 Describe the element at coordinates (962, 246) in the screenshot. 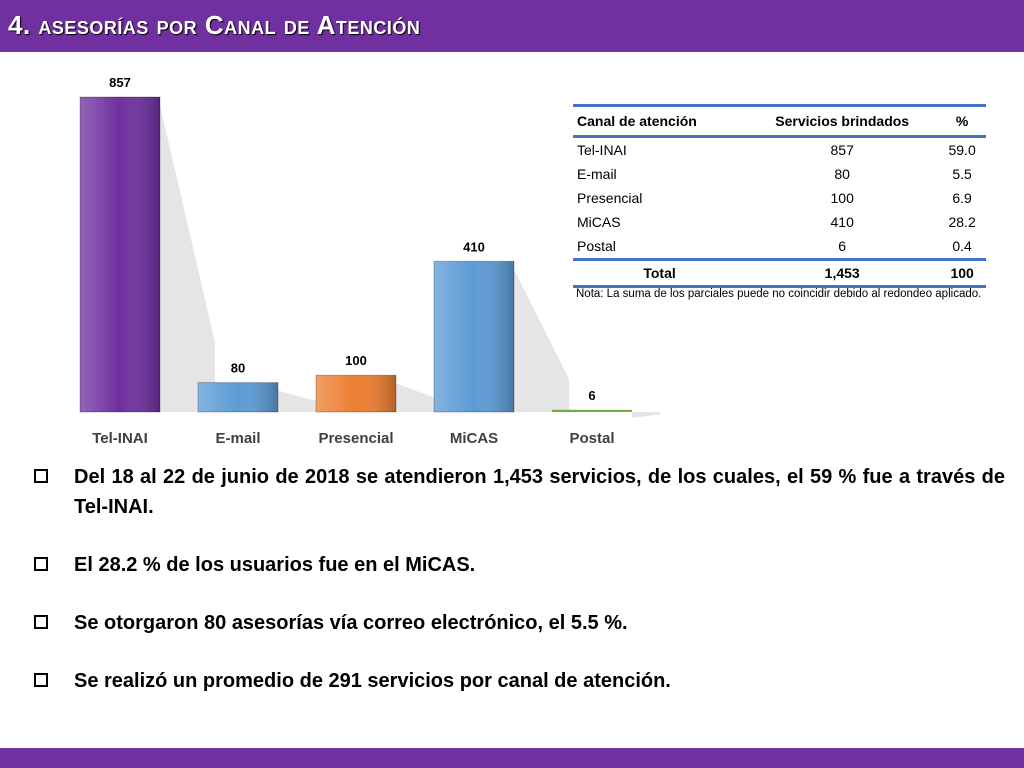

I see `table-cell: 0.4` at that location.